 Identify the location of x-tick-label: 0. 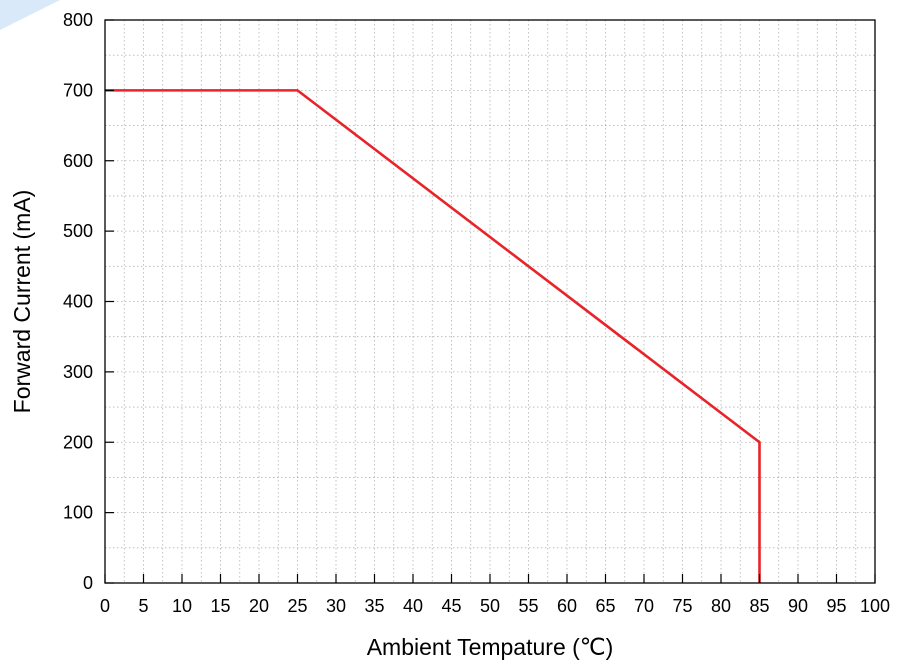
(105, 606).